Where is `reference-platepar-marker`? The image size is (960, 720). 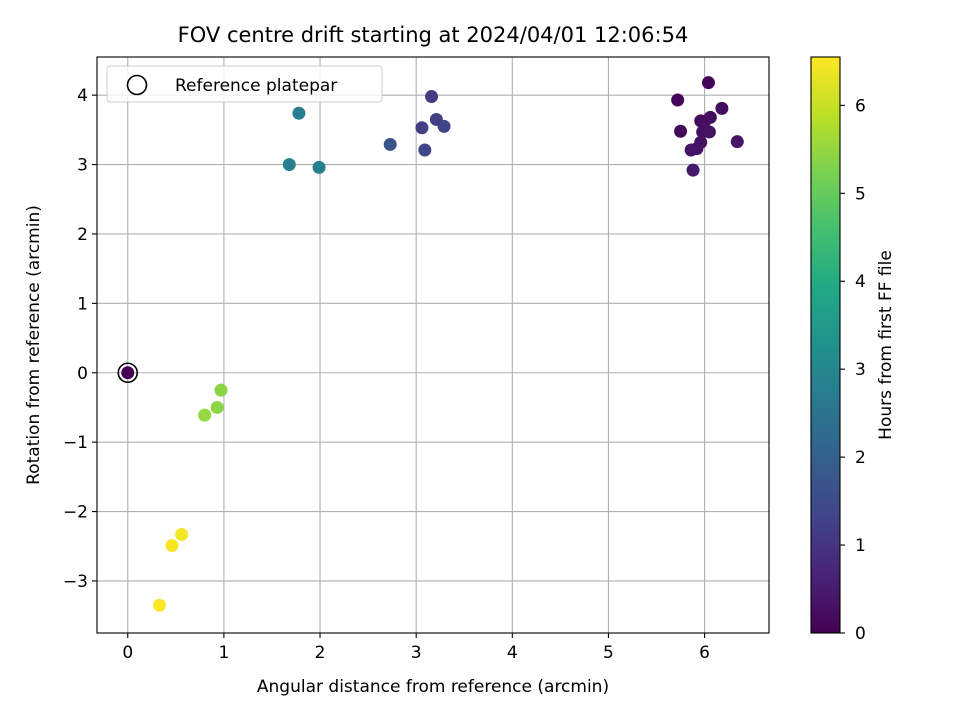 reference-platepar-marker is located at coordinates (128, 373).